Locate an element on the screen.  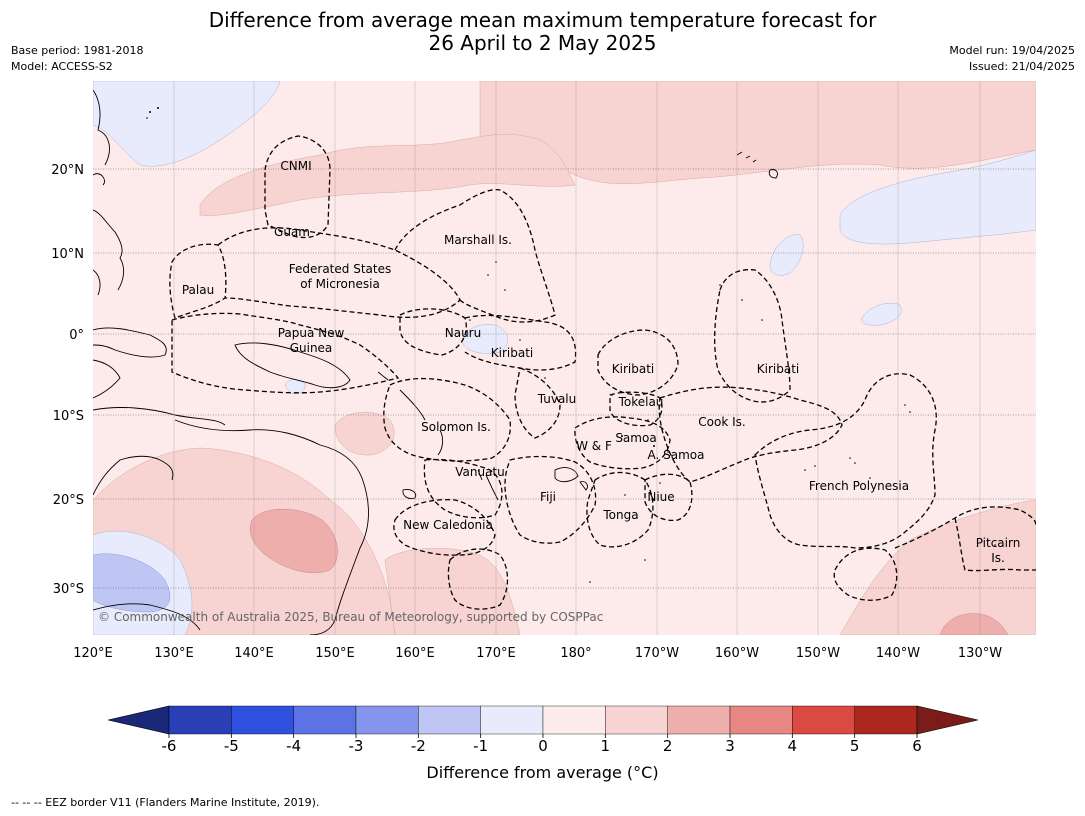
region-label-png1: Papua New is located at coordinates (311, 333).